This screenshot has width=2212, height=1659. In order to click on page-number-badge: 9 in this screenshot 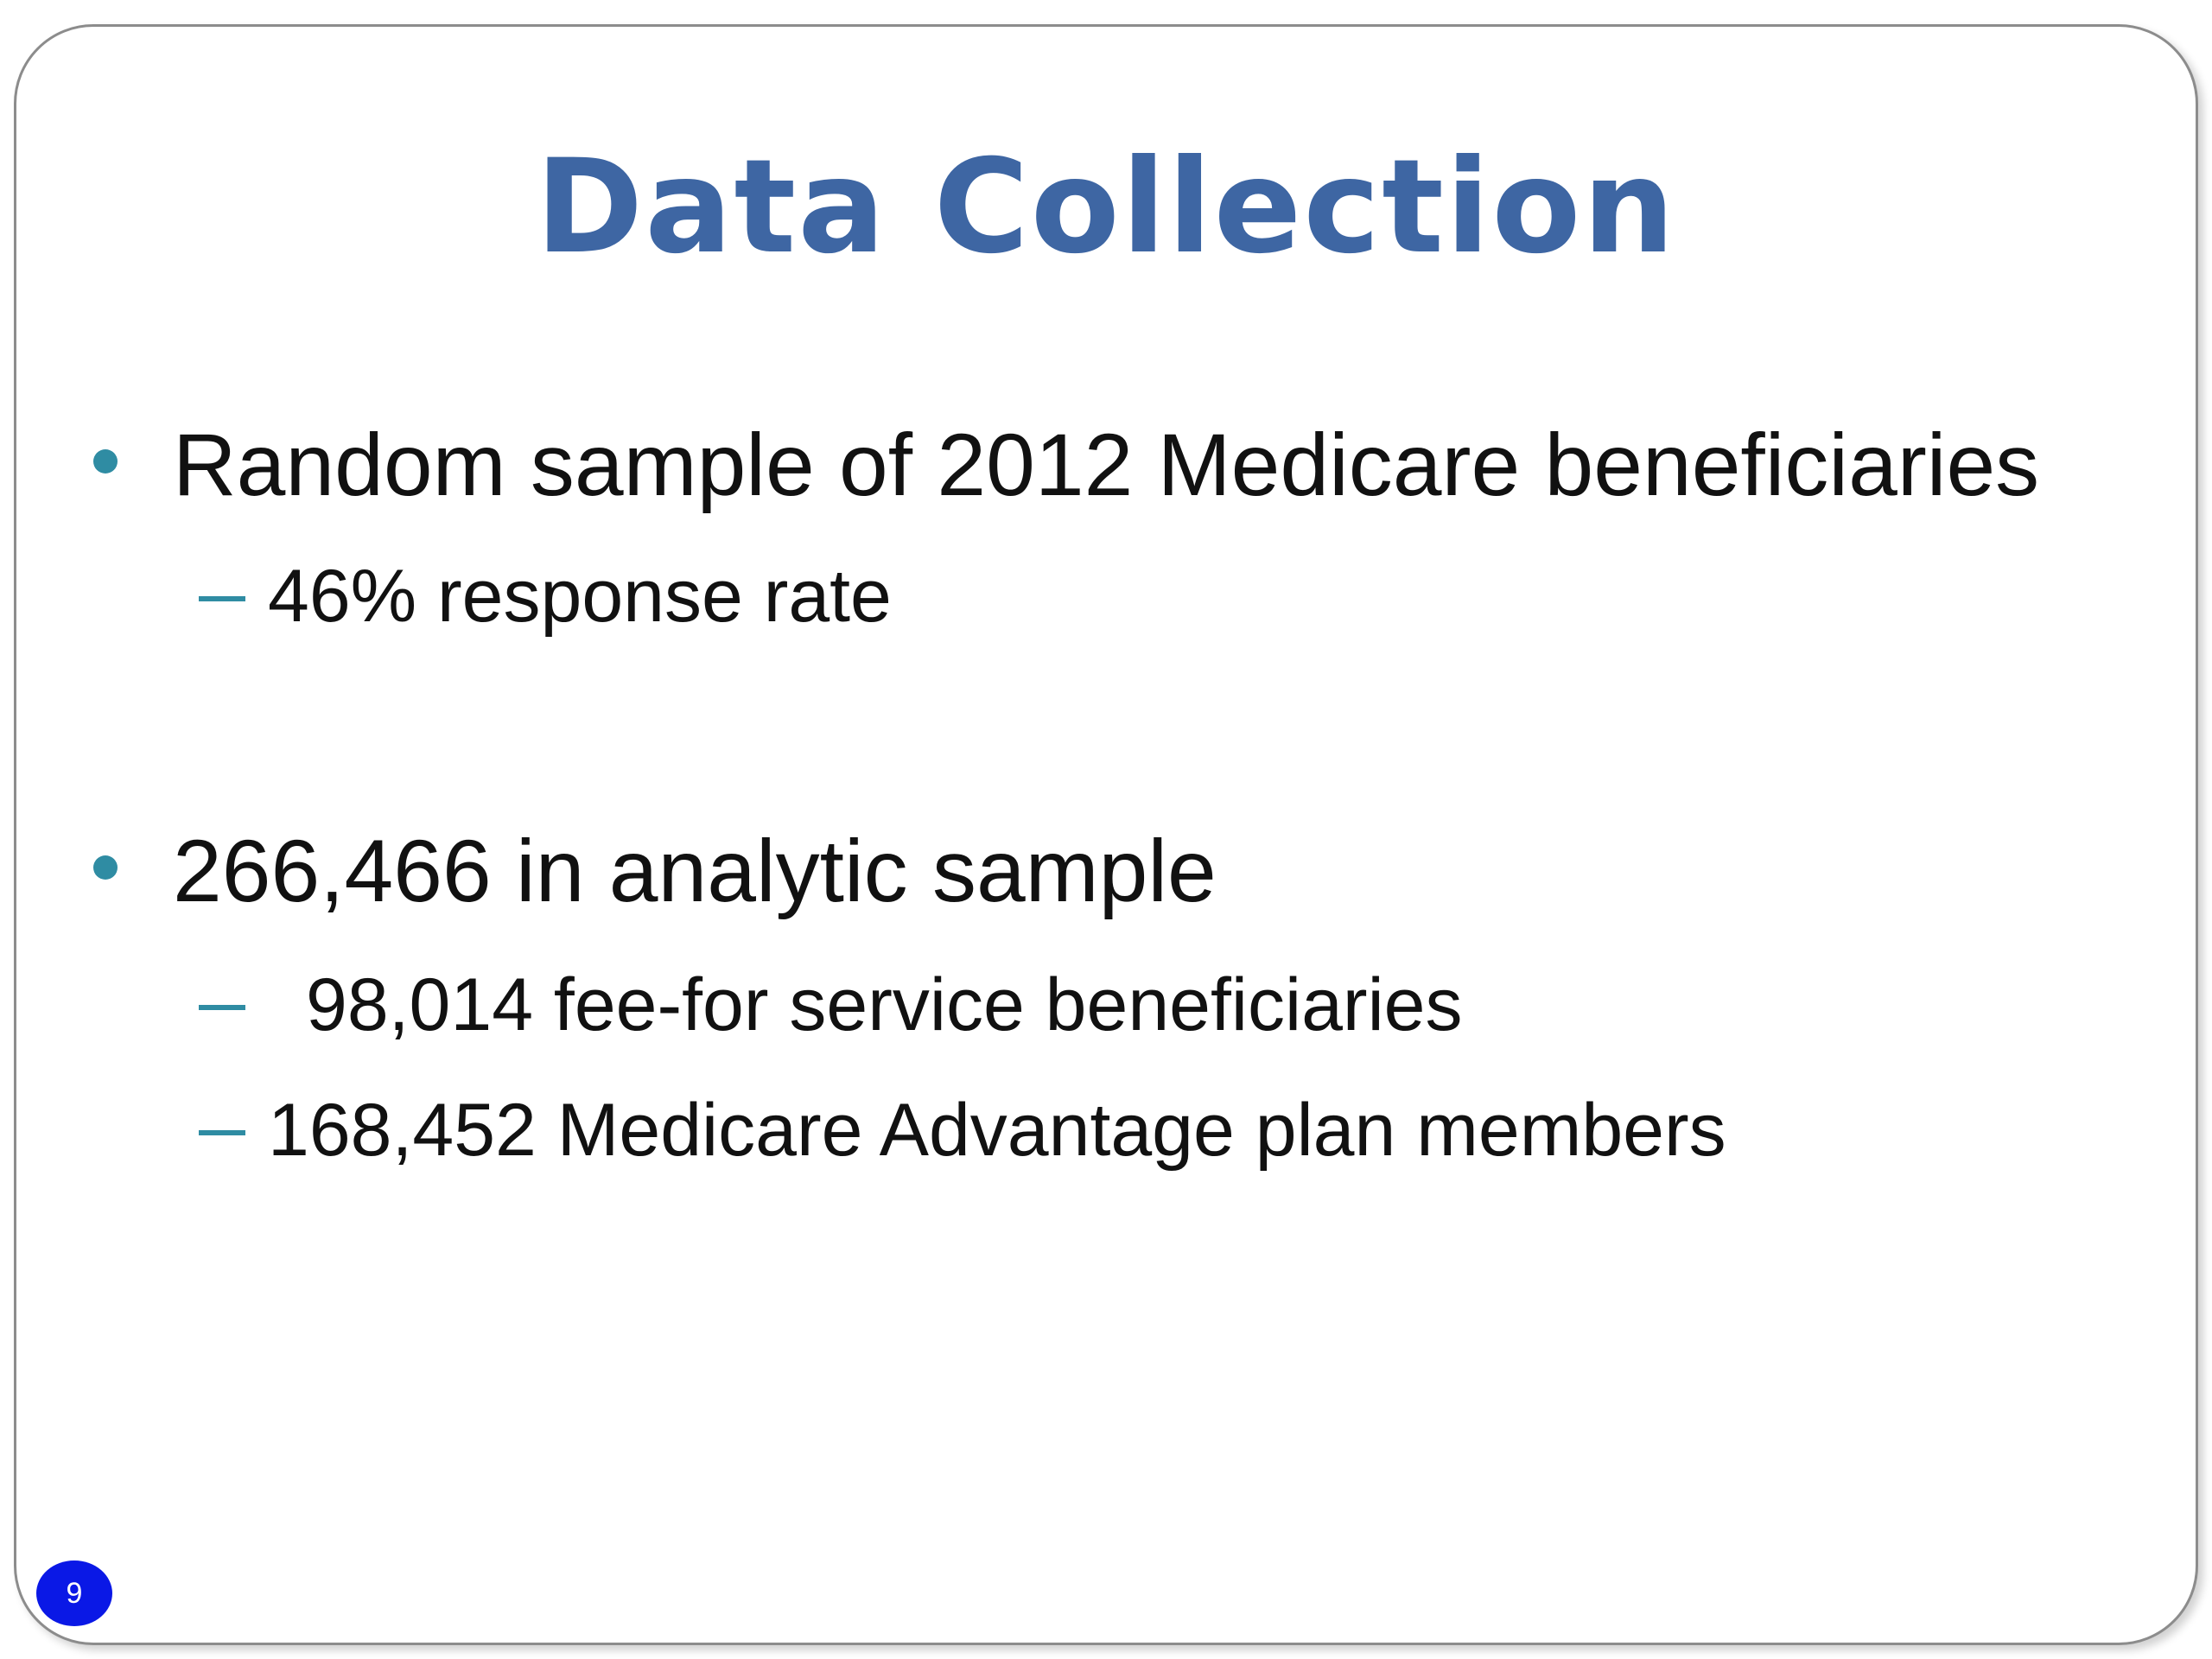, I will do `click(74, 1593)`.